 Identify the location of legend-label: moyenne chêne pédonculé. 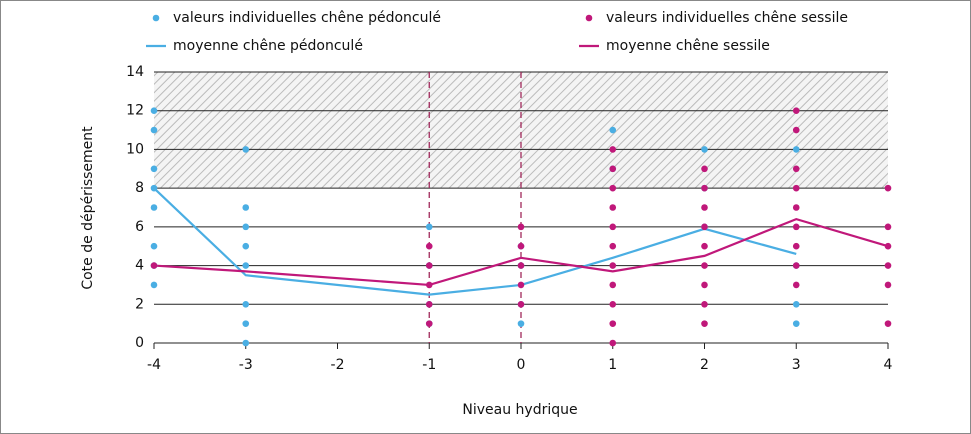
(268, 46).